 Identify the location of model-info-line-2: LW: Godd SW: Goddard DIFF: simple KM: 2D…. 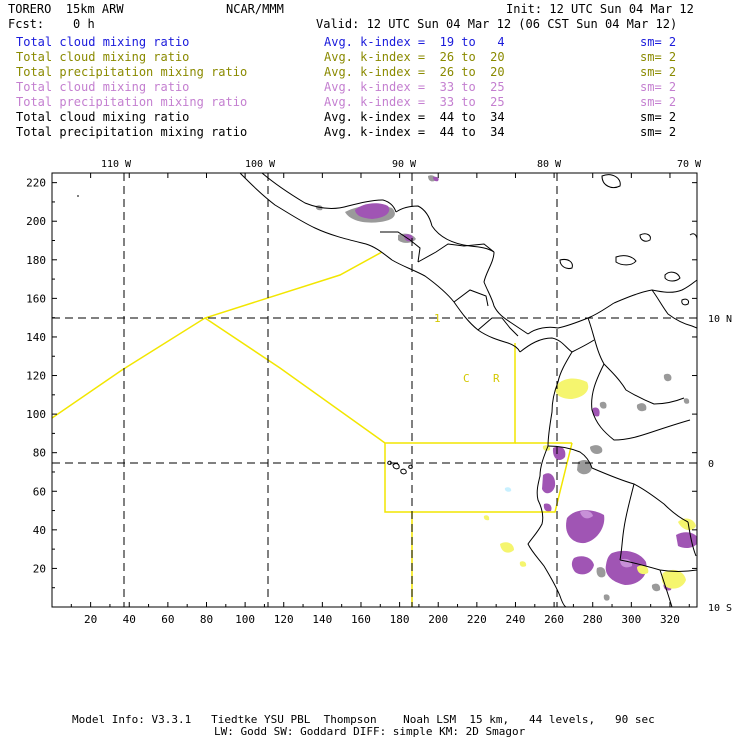
(370, 731).